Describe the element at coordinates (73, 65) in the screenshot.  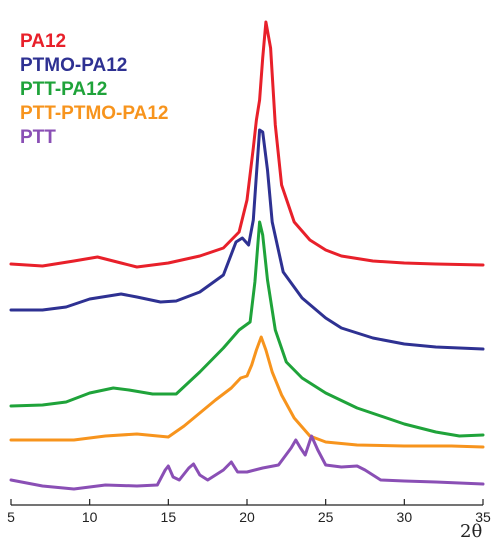
I see `legend-entry-ptmo-pa12: PTMO-PA12` at that location.